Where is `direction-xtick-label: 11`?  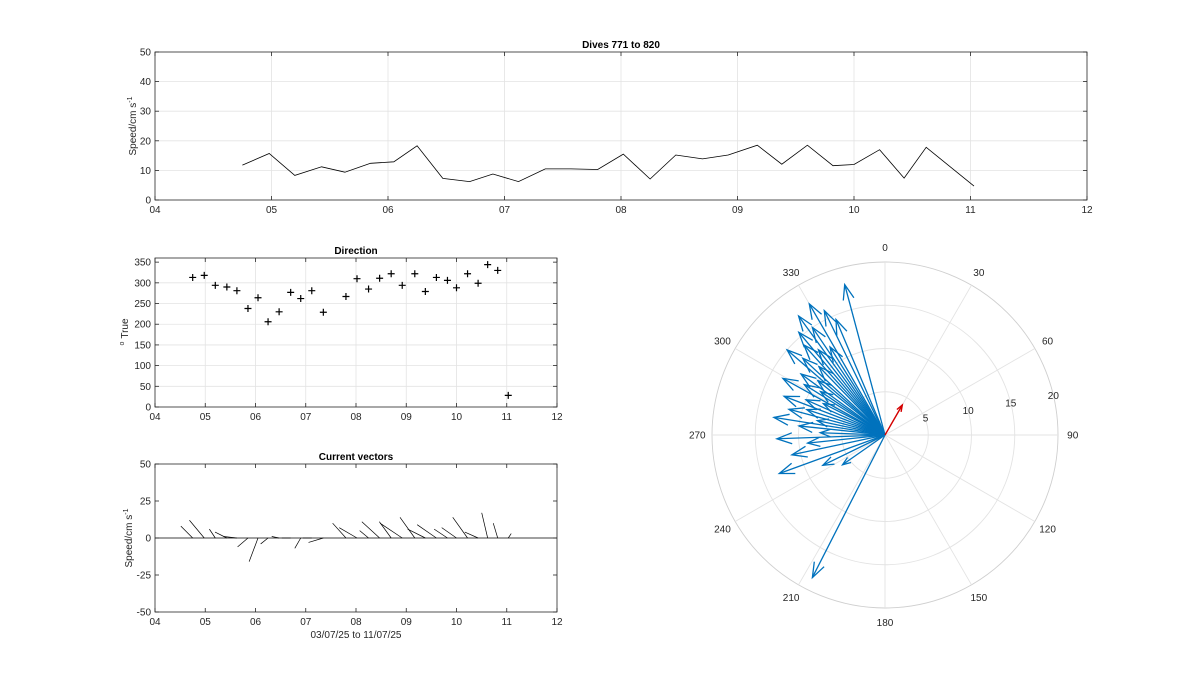 direction-xtick-label: 11 is located at coordinates (507, 417).